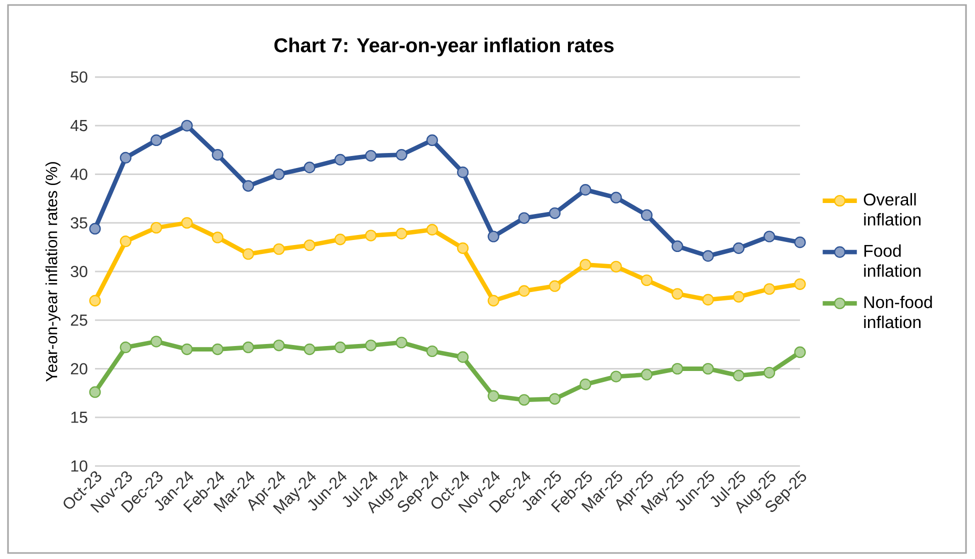  What do you see at coordinates (52, 272) in the screenshot?
I see `y-axis-title: Year-on-year inflation rates (%)` at bounding box center [52, 272].